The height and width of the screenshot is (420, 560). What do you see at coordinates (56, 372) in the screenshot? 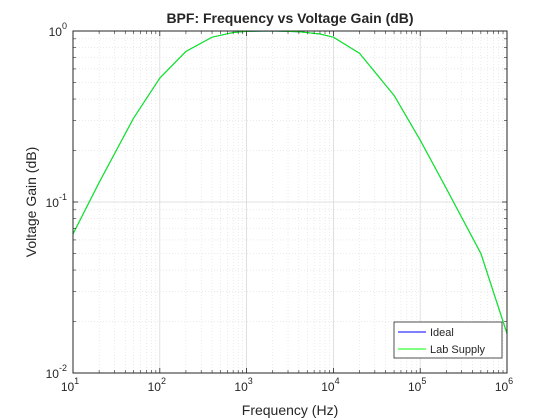
I see `y-tick-label: 10⁻²` at bounding box center [56, 372].